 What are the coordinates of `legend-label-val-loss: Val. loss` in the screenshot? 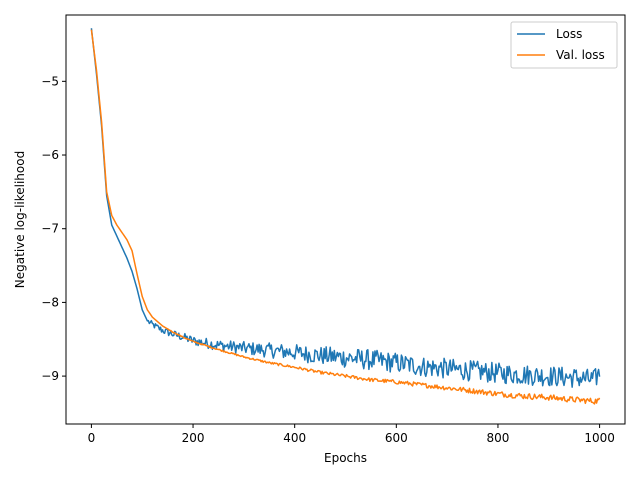 It's located at (580, 55).